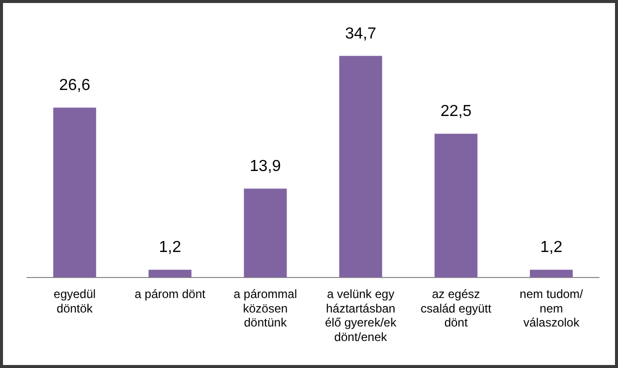 This screenshot has height=368, width=618. What do you see at coordinates (456, 308) in the screenshot?
I see `x-tick-label: az egész család együtt dönt` at bounding box center [456, 308].